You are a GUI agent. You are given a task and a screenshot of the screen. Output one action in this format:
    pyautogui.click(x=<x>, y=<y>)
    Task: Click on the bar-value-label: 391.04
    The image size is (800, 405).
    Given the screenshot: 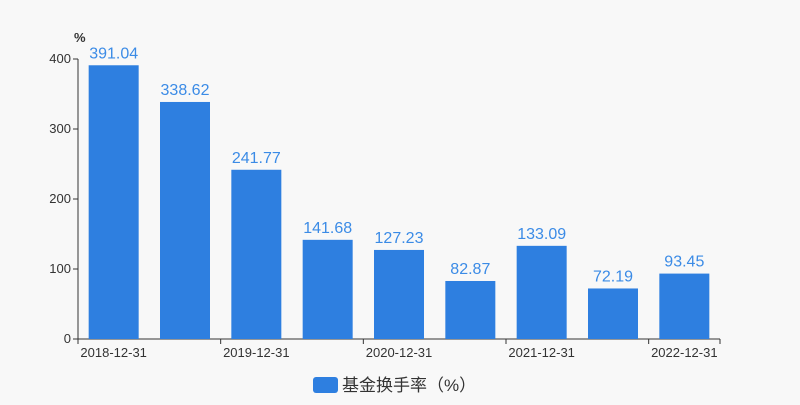 What is the action you would take?
    pyautogui.click(x=113, y=53)
    